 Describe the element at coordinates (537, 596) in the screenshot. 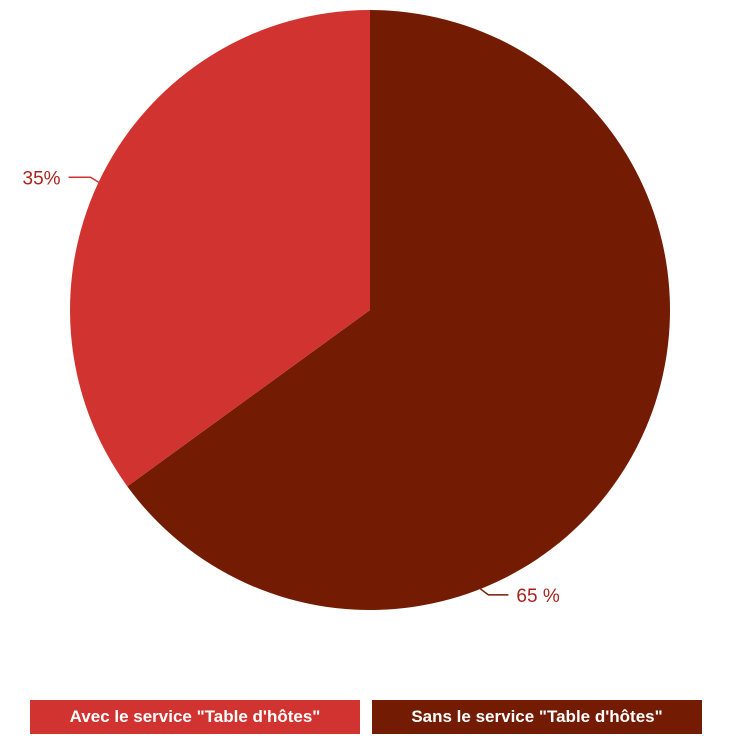

I see `slice-label-1: 65 %` at that location.